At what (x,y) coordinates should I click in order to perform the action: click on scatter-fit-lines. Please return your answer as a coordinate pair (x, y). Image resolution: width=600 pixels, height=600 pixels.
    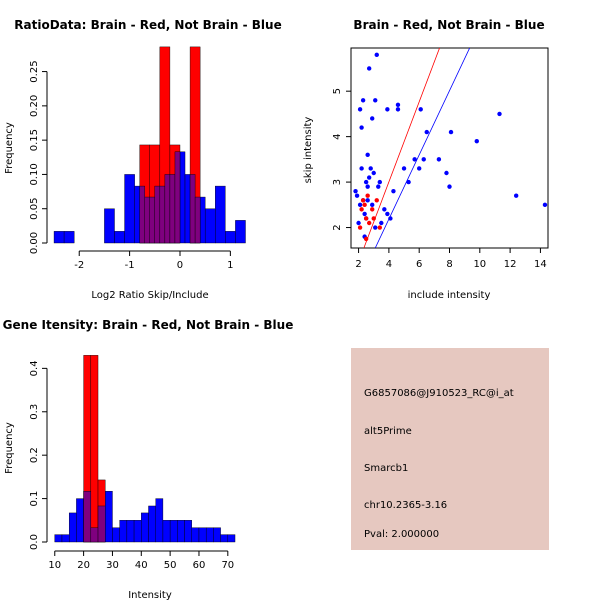
    Looking at the image, I should click on (417, 148).